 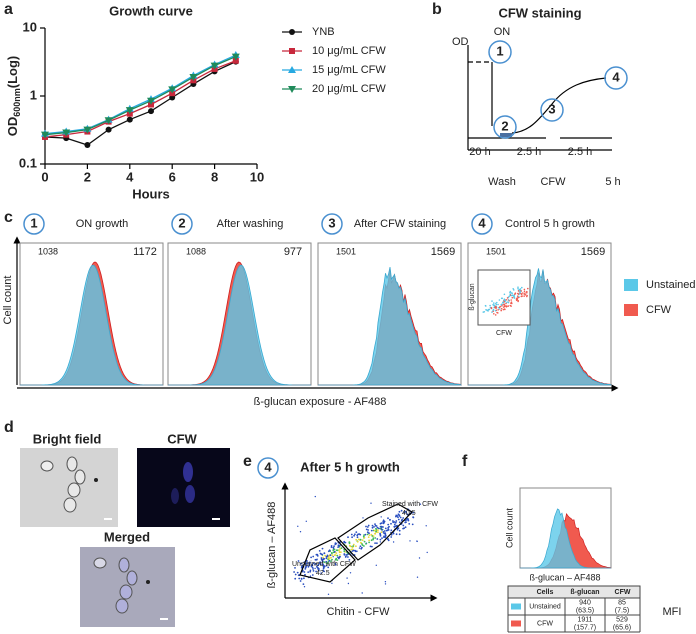 What do you see at coordinates (140, 99) in the screenshot?
I see `series-line` at bounding box center [140, 99].